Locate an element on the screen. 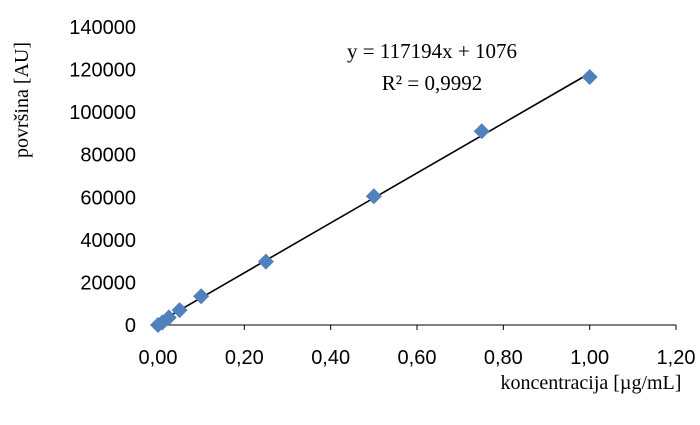 This screenshot has height=425, width=700. x-tick-label: 1,20 is located at coordinates (676, 358).